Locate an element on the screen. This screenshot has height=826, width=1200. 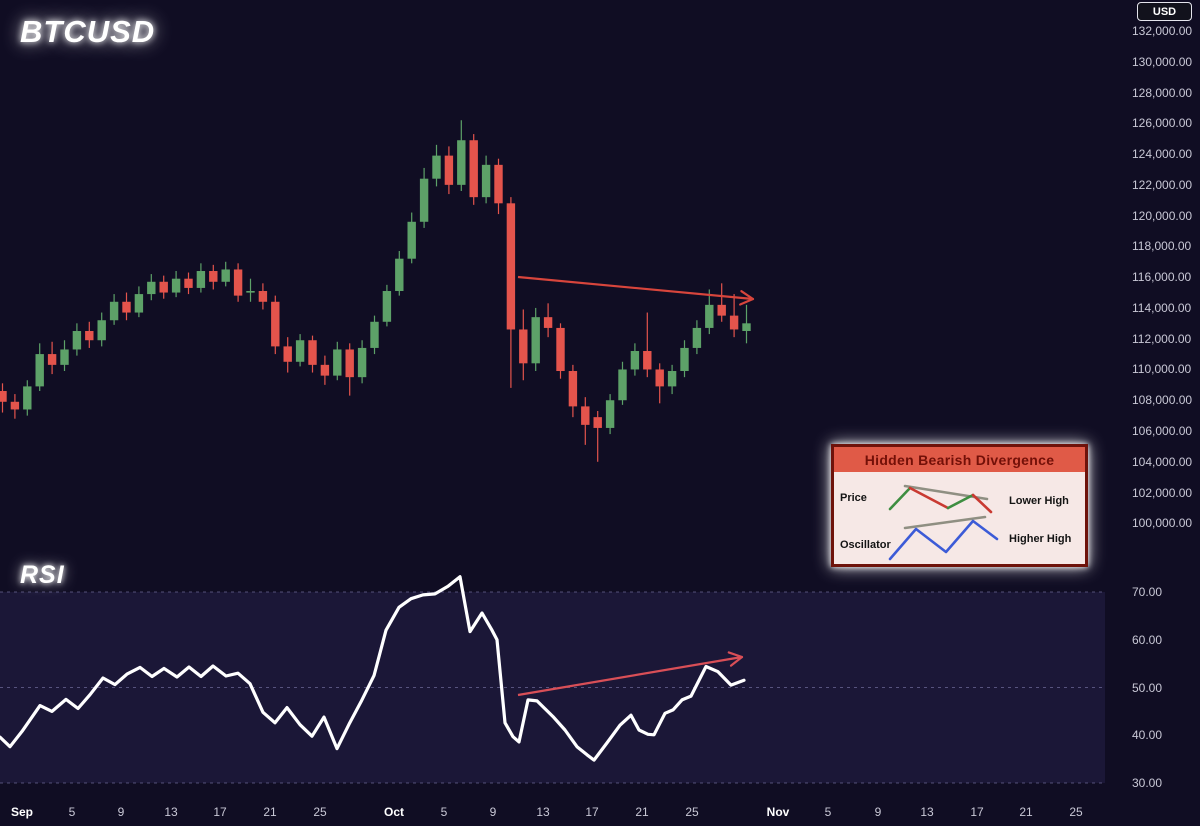
price-axis-label: 116,000.00 is located at coordinates (1162, 277).